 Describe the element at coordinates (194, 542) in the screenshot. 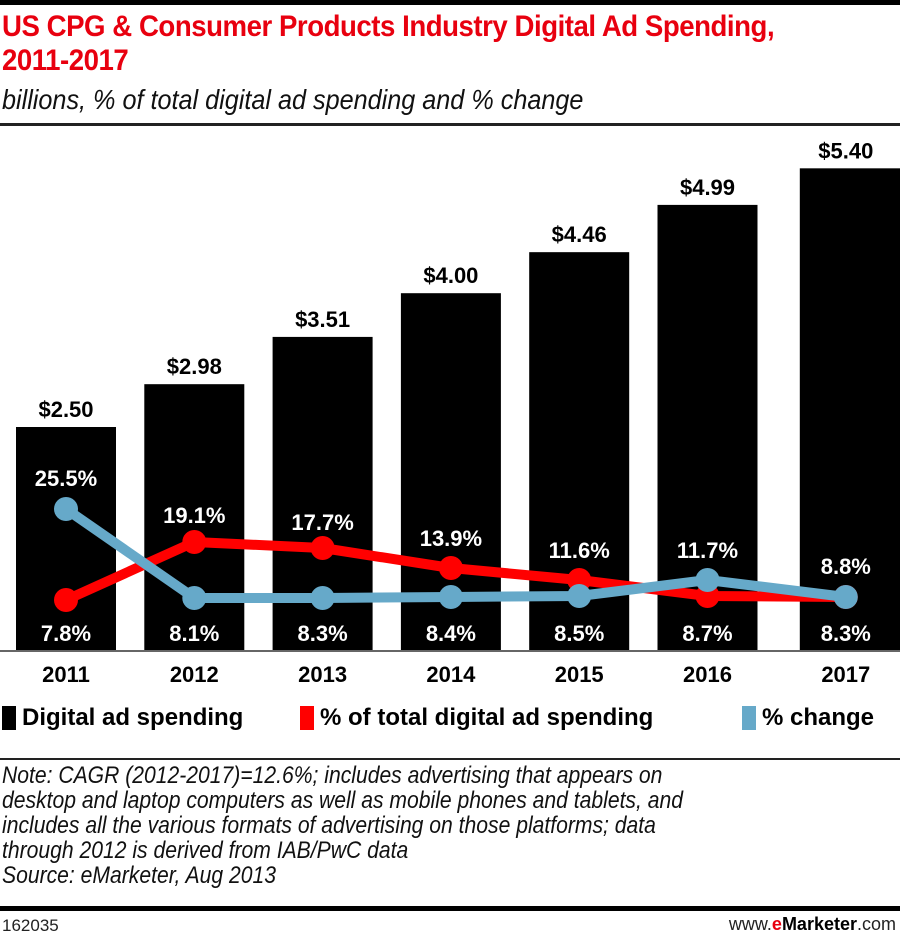

I see `pct-total-point-2012` at that location.